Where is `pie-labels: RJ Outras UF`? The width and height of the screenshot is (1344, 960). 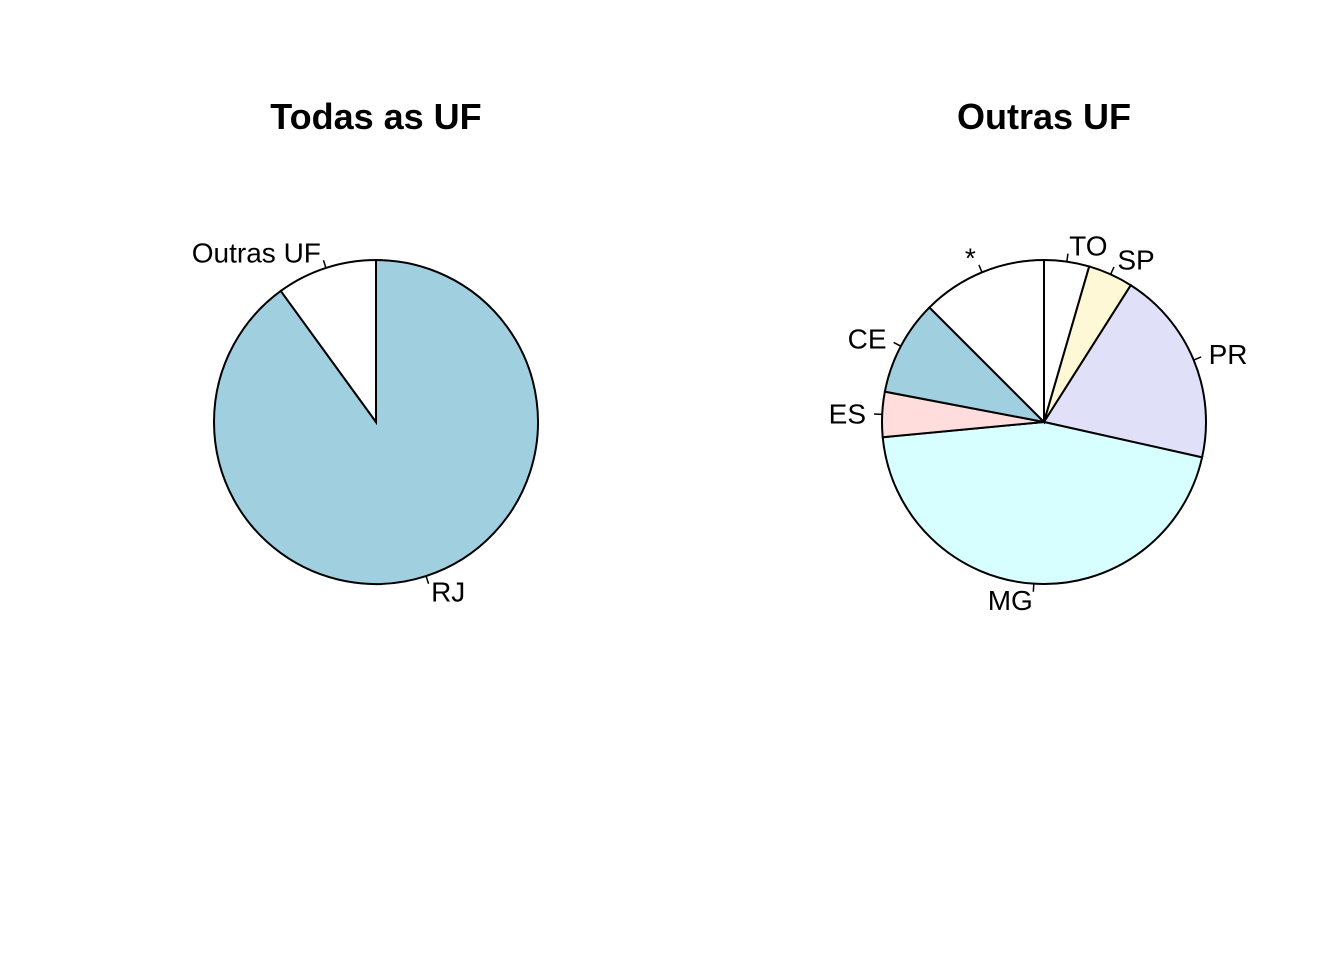 pie-labels: RJ Outras UF is located at coordinates (329, 423).